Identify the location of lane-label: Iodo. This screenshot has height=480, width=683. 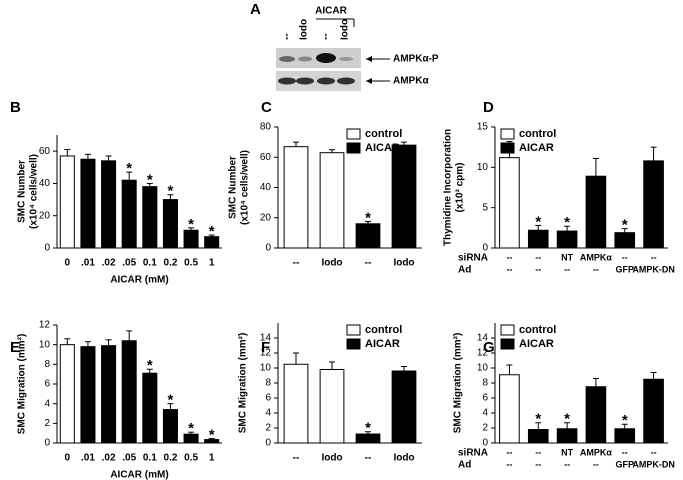
(304, 29).